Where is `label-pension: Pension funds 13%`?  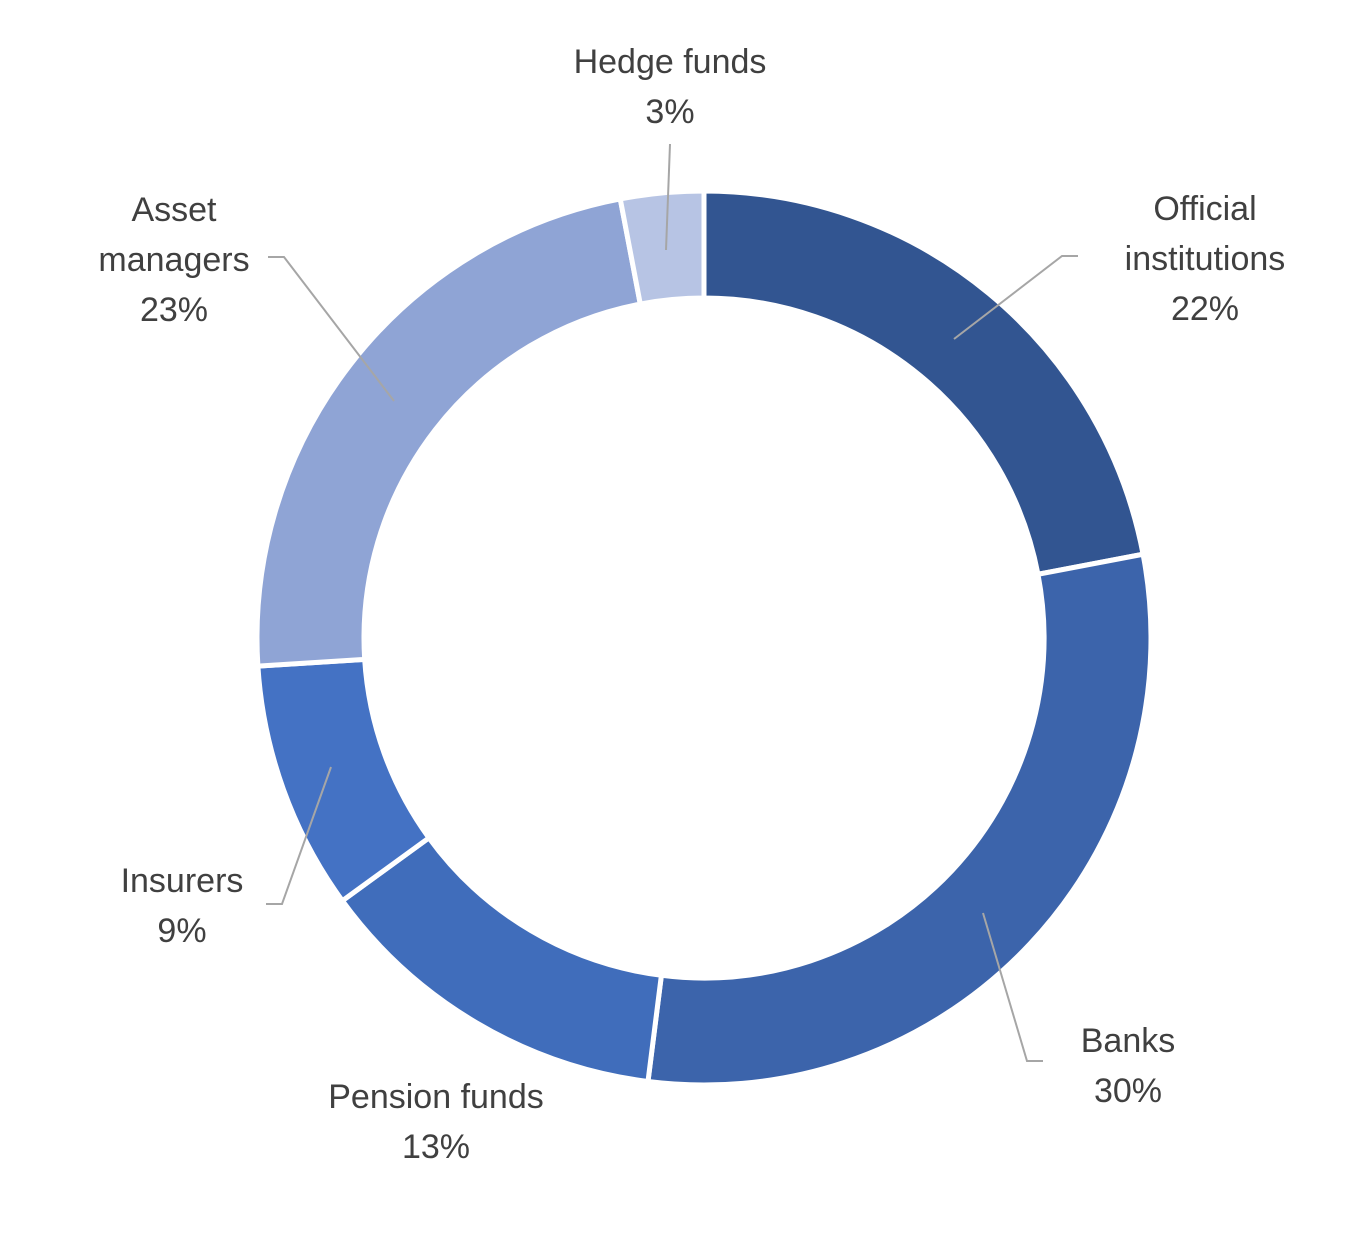 label-pension: Pension funds 13% is located at coordinates (436, 1122).